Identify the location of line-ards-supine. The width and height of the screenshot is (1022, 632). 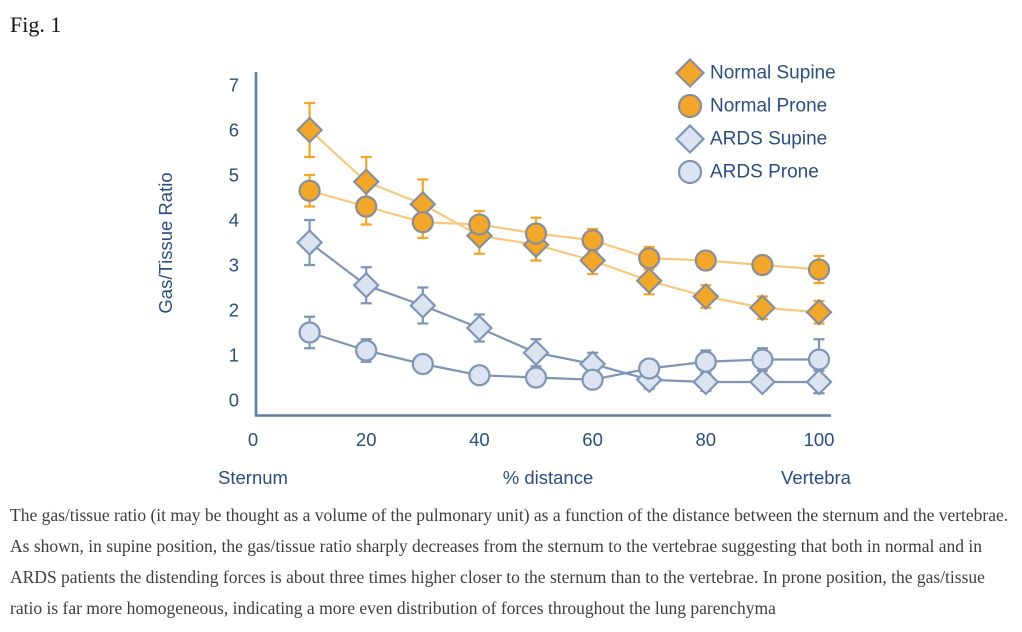
(563, 312).